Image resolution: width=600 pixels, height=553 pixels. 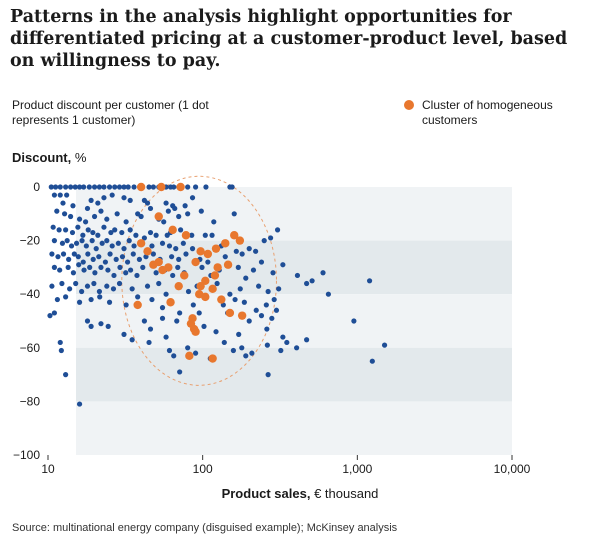 I want to click on y-axis-unit: %, so click(x=80, y=157).